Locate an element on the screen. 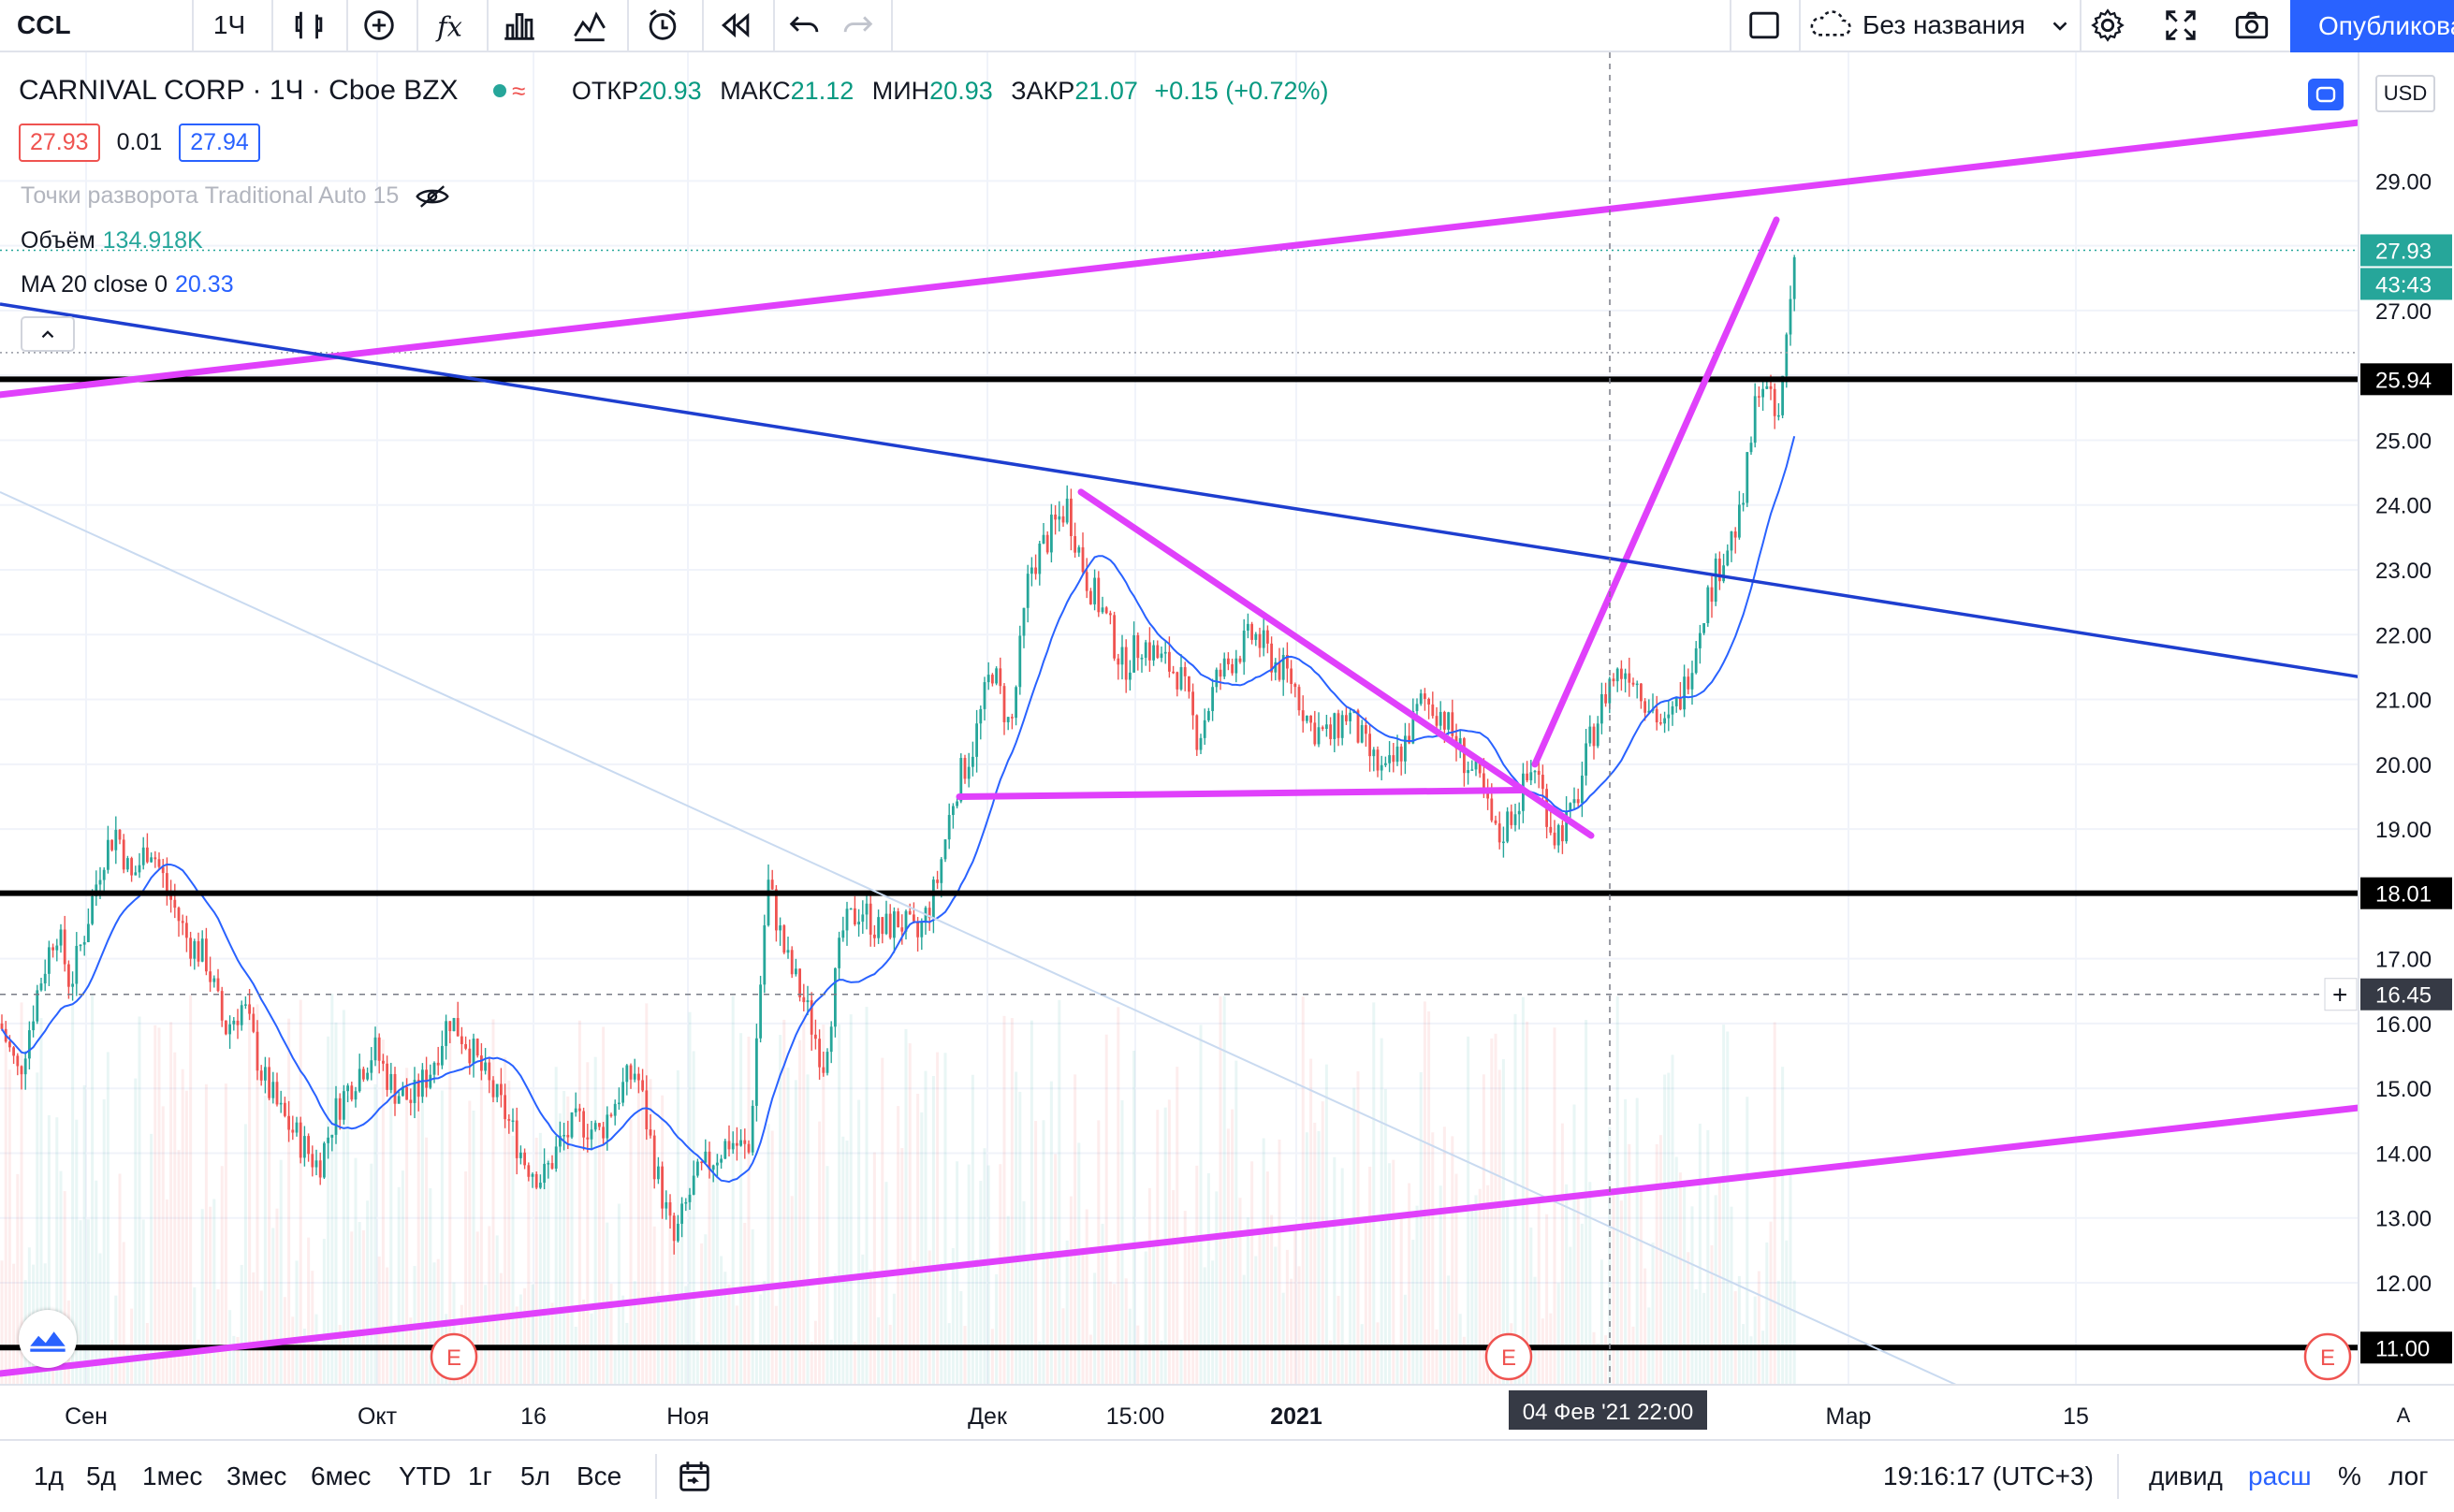  timezone-button: 19:16:17 (UTC+3) is located at coordinates (1989, 1476).